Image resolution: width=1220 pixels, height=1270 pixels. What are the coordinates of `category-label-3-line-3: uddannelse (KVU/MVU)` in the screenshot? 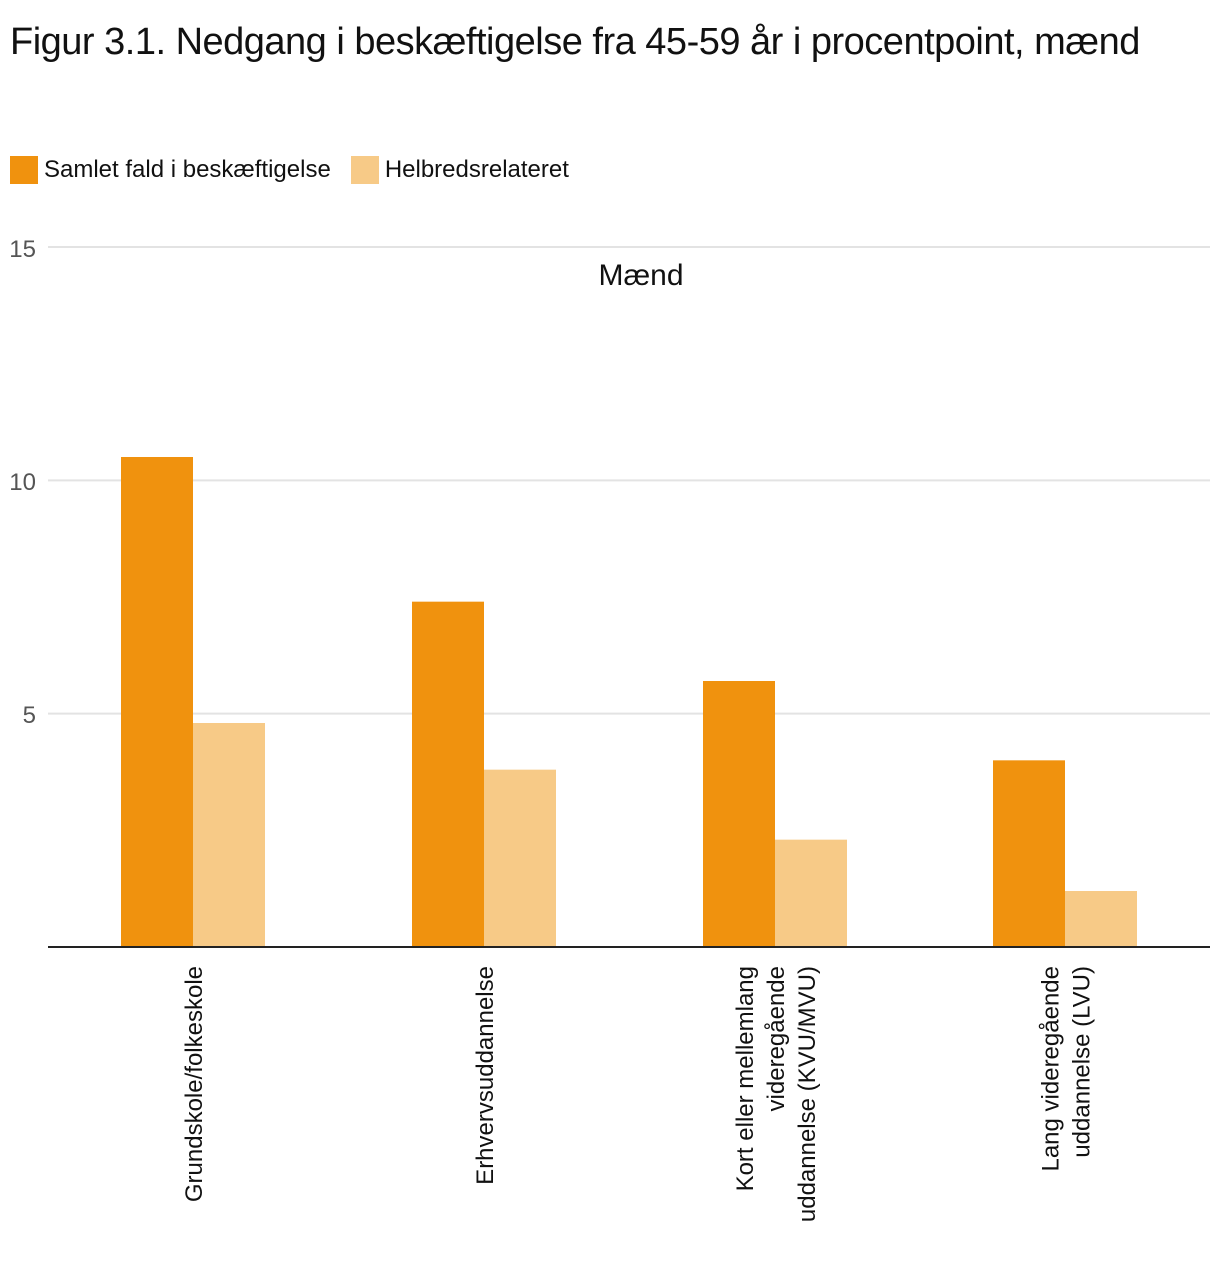 It's located at (807, 1094).